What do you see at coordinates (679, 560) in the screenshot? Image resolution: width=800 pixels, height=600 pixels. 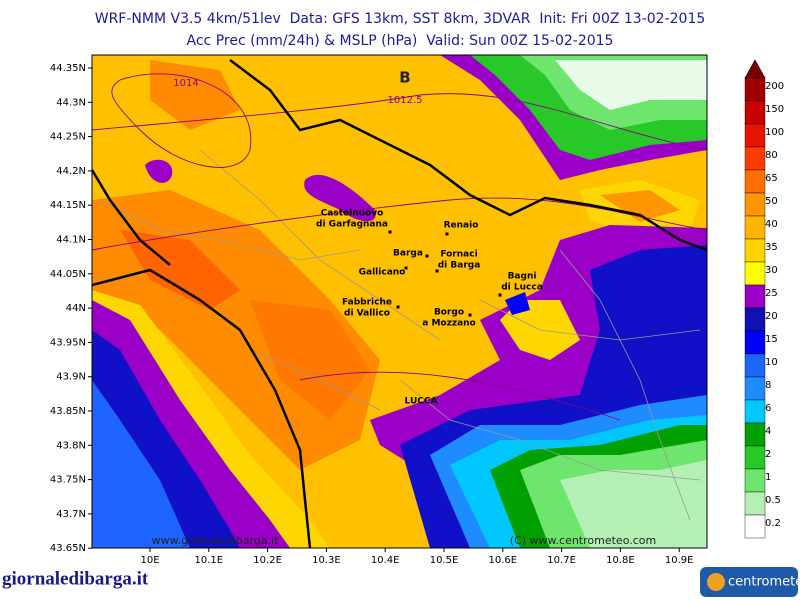 I see `lon-label: 10.9E` at bounding box center [679, 560].